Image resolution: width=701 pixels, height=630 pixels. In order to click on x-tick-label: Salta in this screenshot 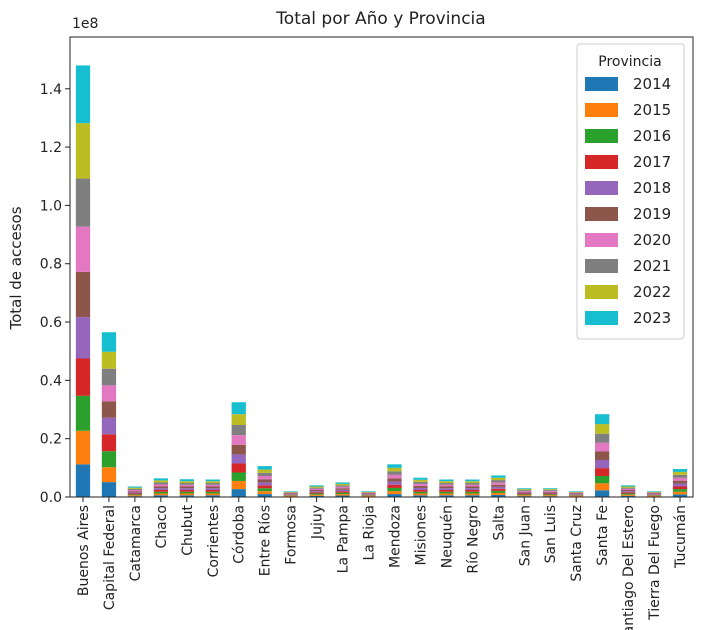, I will do `click(499, 522)`.